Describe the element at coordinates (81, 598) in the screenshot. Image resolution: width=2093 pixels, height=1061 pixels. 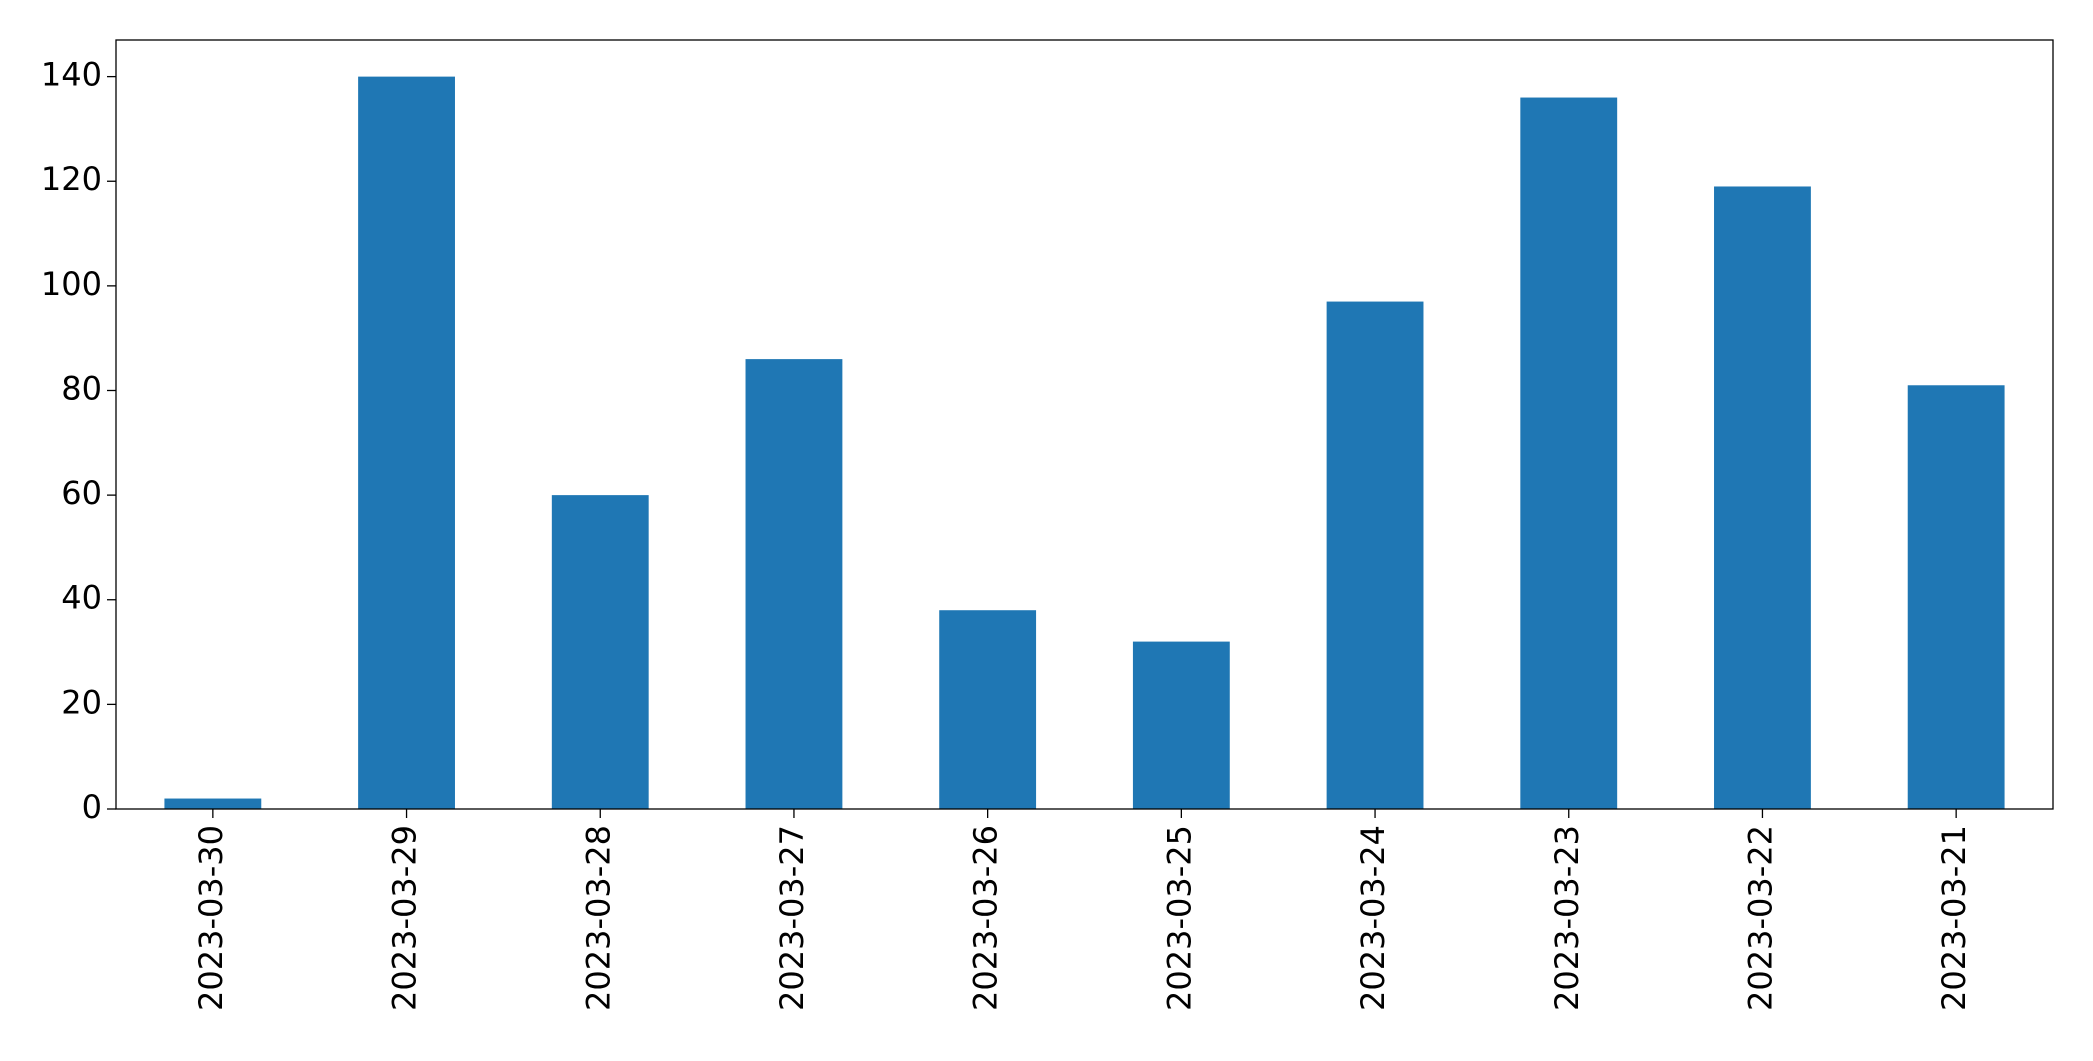
I see `y-tick-label: 40` at that location.